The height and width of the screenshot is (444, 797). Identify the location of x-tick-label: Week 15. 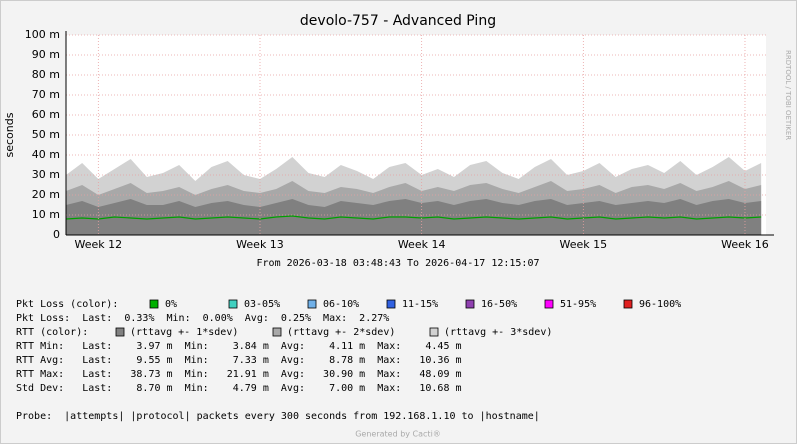
(584, 244).